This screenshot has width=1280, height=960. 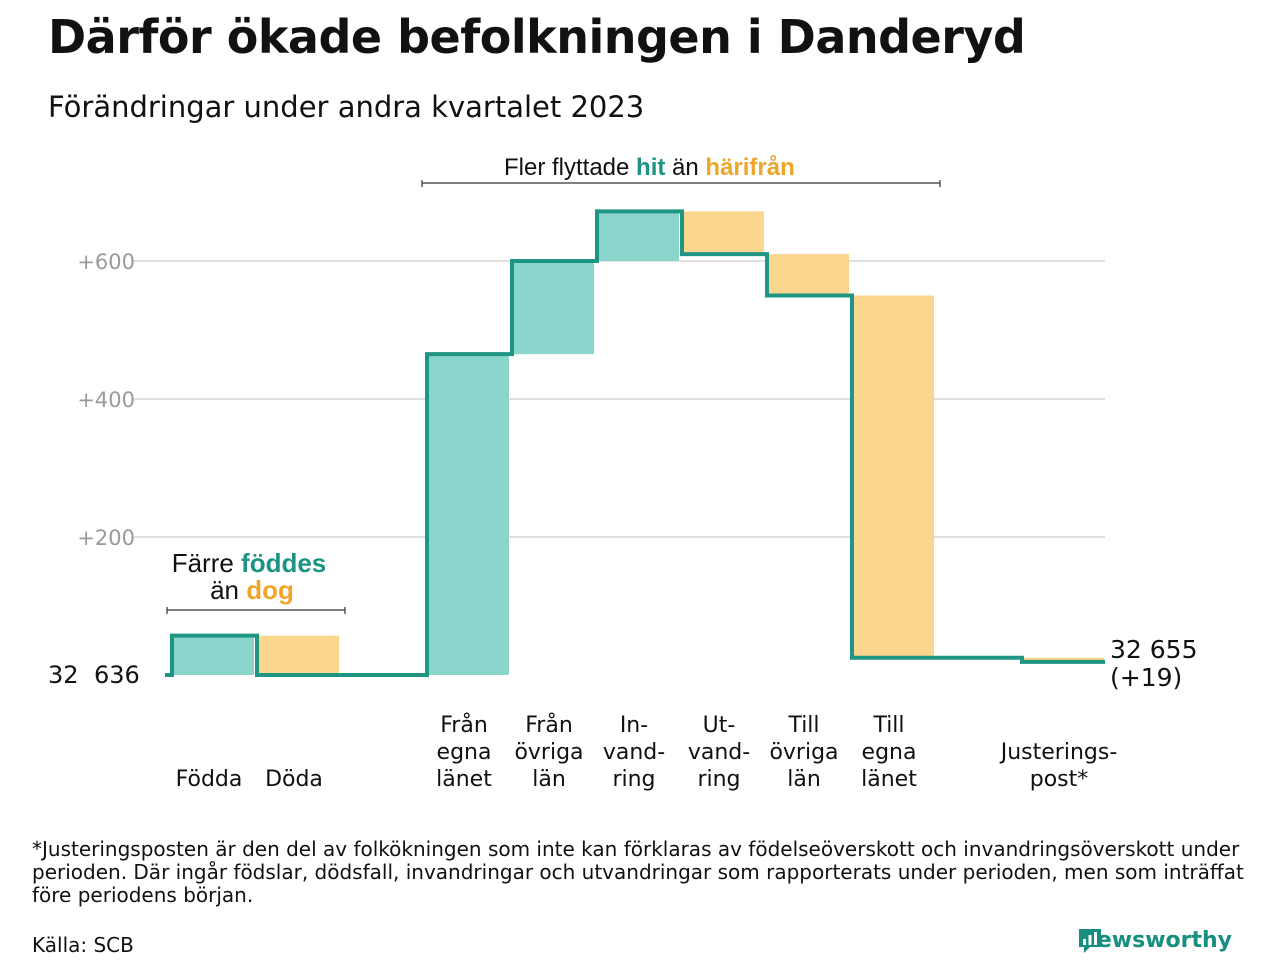 I want to click on y-axis-labels: +200 +400 +600, so click(x=106, y=400).